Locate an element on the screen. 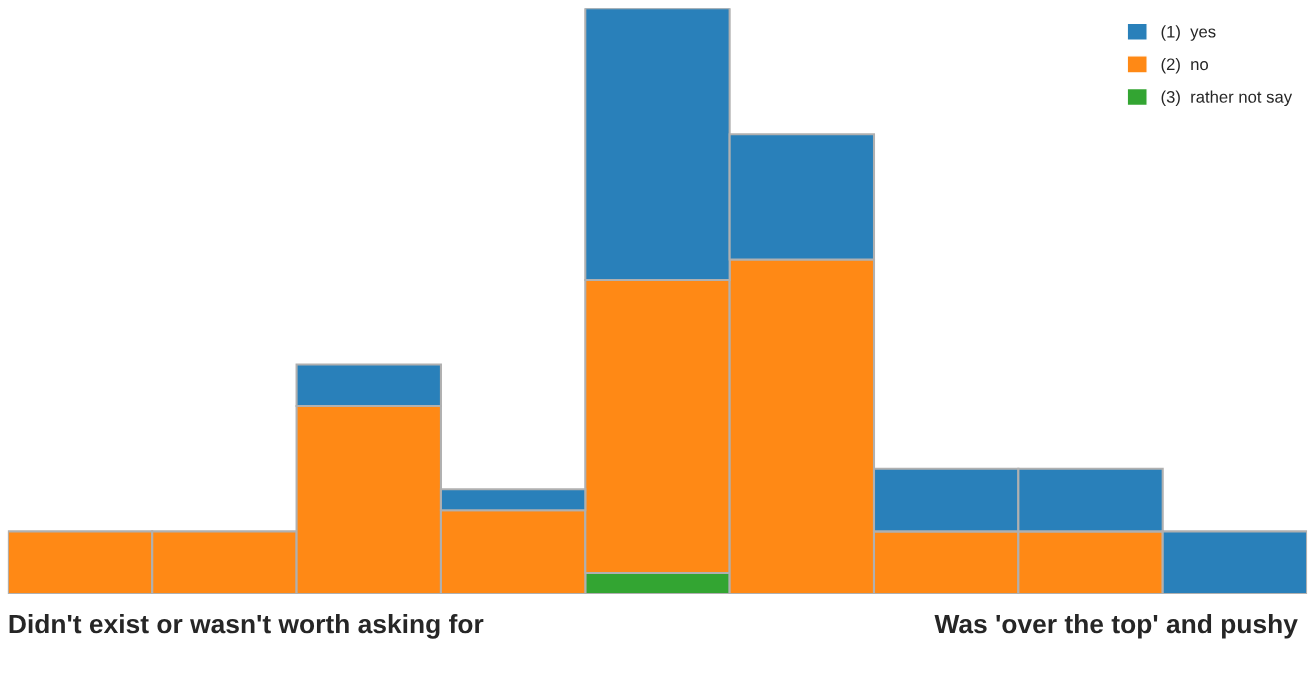 The height and width of the screenshot is (686, 1311). text: Didn't exist or wasn't worth asking for is located at coordinates (246, 626).